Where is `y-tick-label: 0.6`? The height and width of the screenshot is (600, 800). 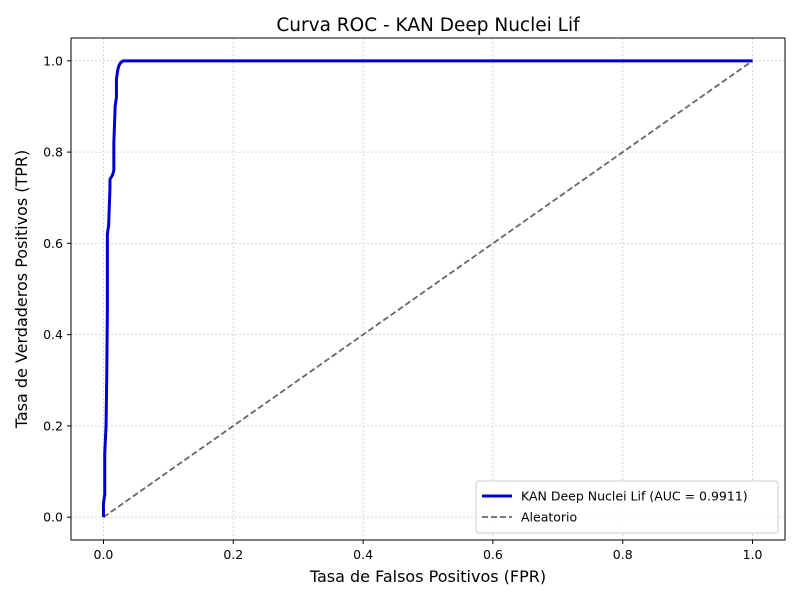 y-tick-label: 0.6 is located at coordinates (53, 243).